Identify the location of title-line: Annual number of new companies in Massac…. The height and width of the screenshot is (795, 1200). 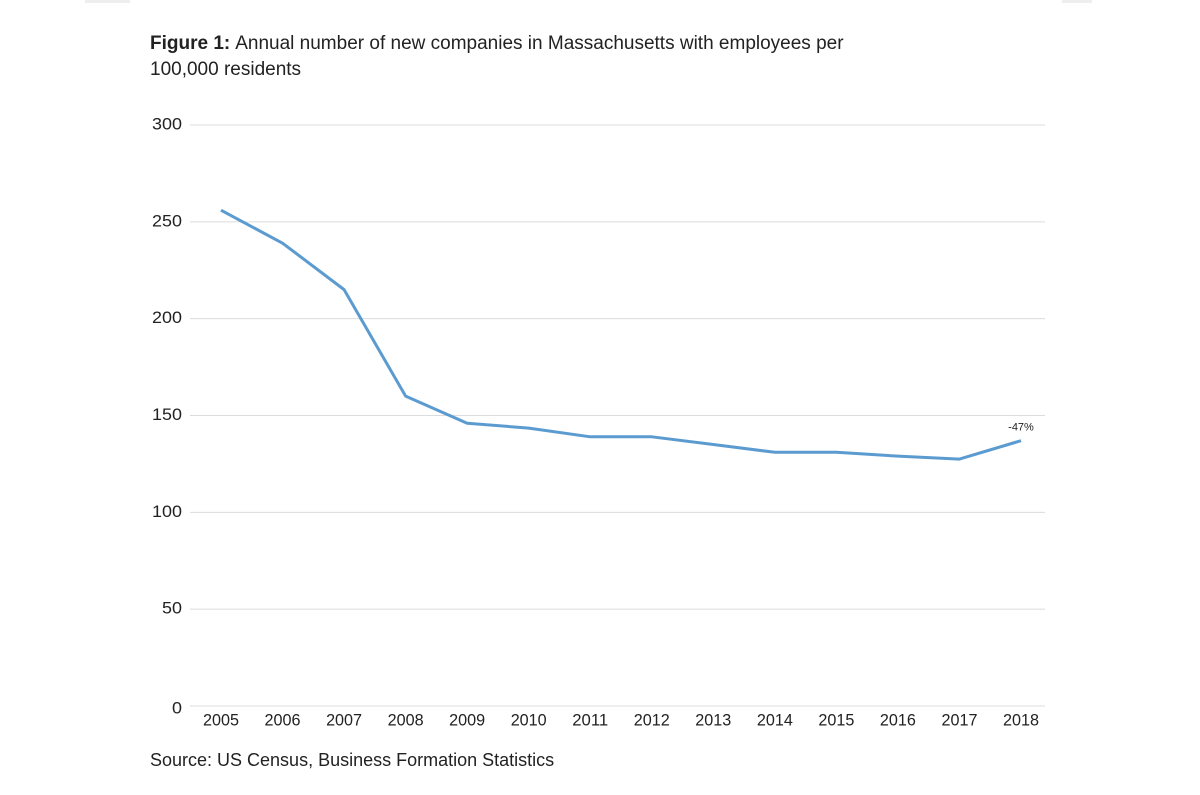
(539, 43).